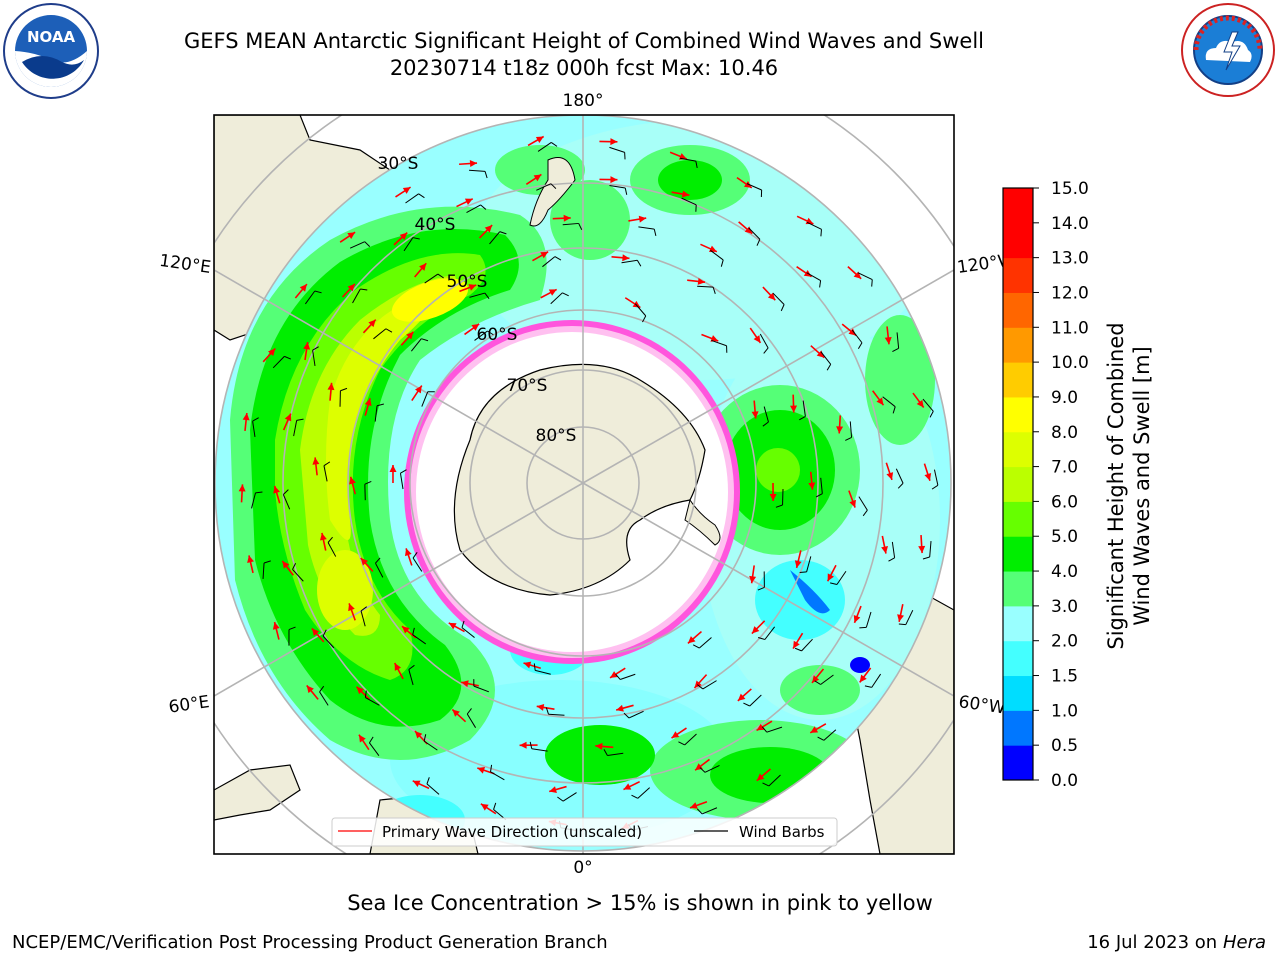  What do you see at coordinates (1070, 363) in the screenshot?
I see `colorbar-tick-label: 10.0` at bounding box center [1070, 363].